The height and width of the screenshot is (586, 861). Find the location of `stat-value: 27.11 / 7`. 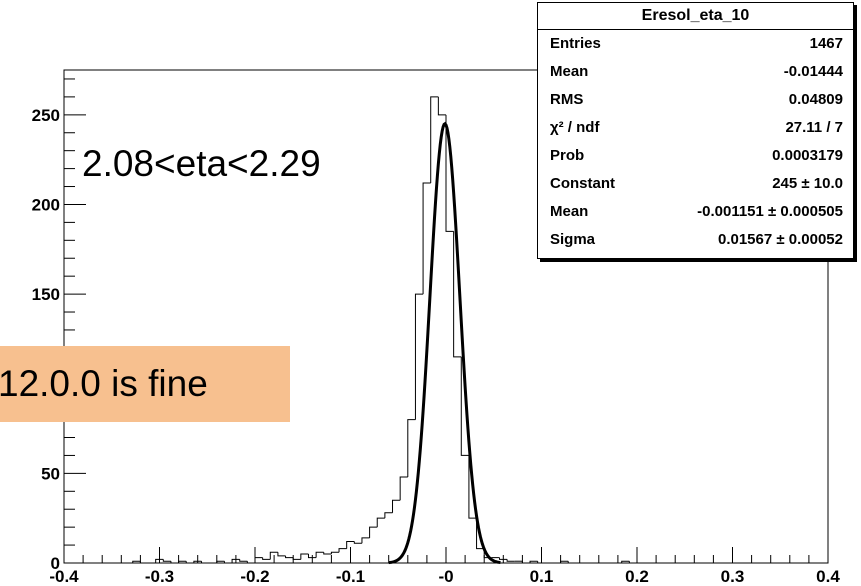

stat-value: 27.11 / 7 is located at coordinates (814, 127).